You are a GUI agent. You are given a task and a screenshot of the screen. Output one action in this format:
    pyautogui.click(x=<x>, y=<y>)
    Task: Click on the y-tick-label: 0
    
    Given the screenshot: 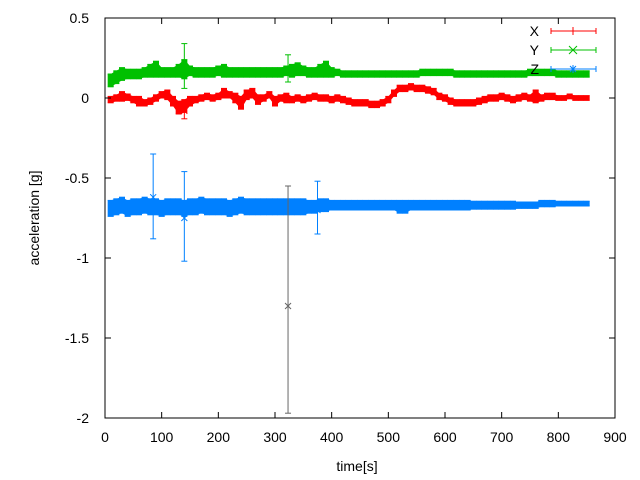 What is the action you would take?
    pyautogui.click(x=85, y=98)
    